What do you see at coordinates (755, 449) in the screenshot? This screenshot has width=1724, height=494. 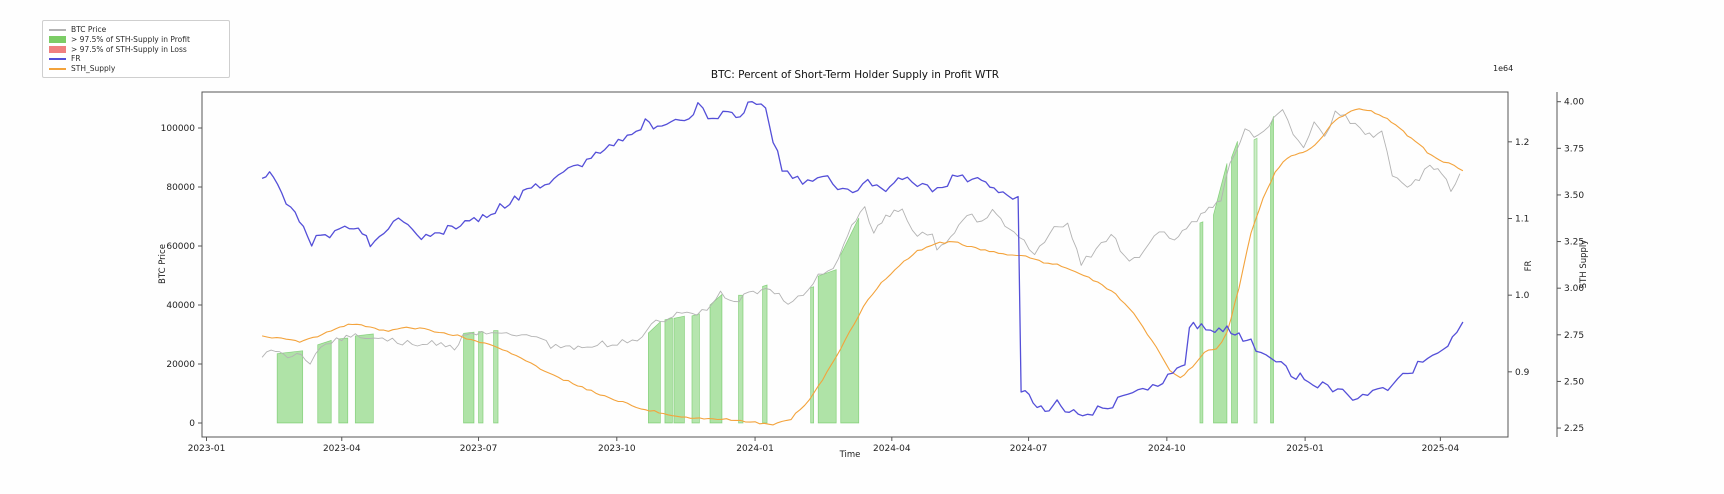 I see `x-tick-label: 2024-01` at bounding box center [755, 449].